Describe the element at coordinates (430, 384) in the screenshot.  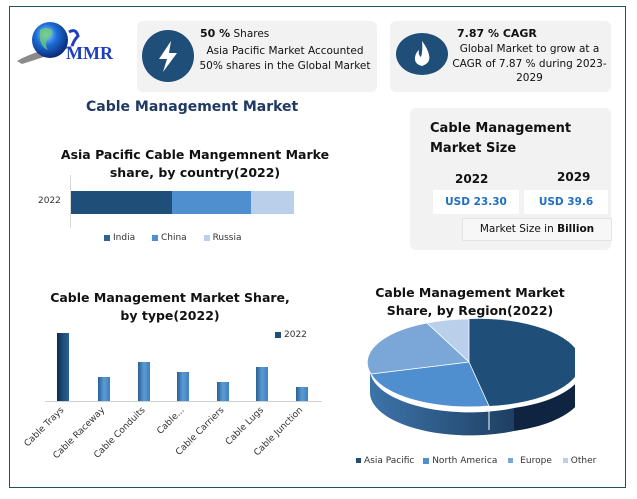
I see `pie-slice-north-america` at that location.